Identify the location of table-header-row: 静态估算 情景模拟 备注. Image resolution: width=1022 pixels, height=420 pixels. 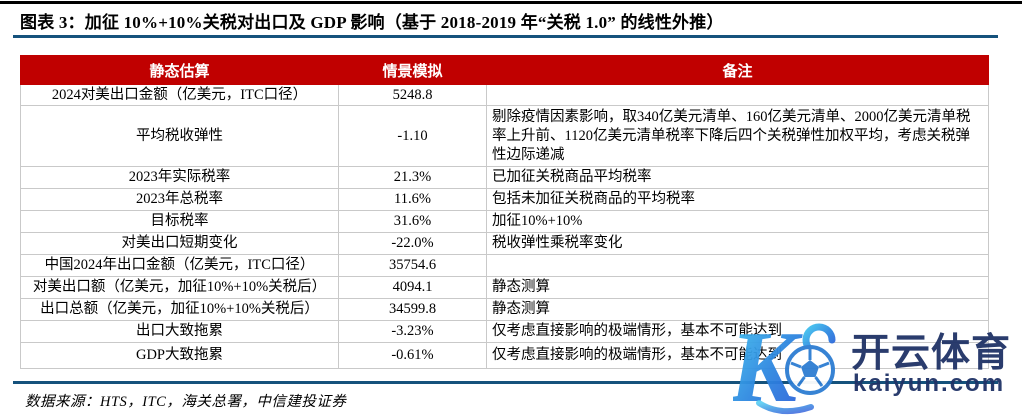
(504, 70).